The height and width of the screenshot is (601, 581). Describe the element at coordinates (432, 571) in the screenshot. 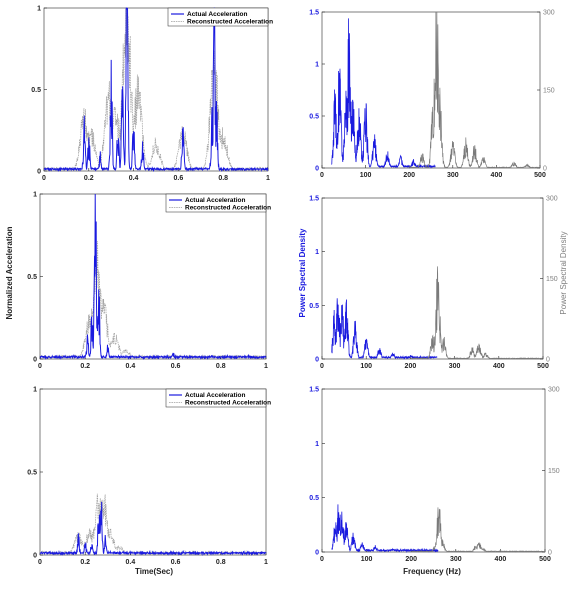

I see `x-label-frequency: Frequency (Hz)` at that location.